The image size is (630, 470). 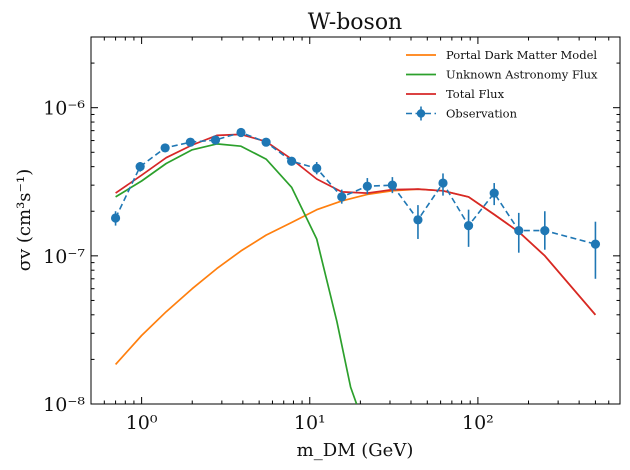 What do you see at coordinates (64, 109) in the screenshot?
I see `y-tick-label: 10⁻⁶` at bounding box center [64, 109].